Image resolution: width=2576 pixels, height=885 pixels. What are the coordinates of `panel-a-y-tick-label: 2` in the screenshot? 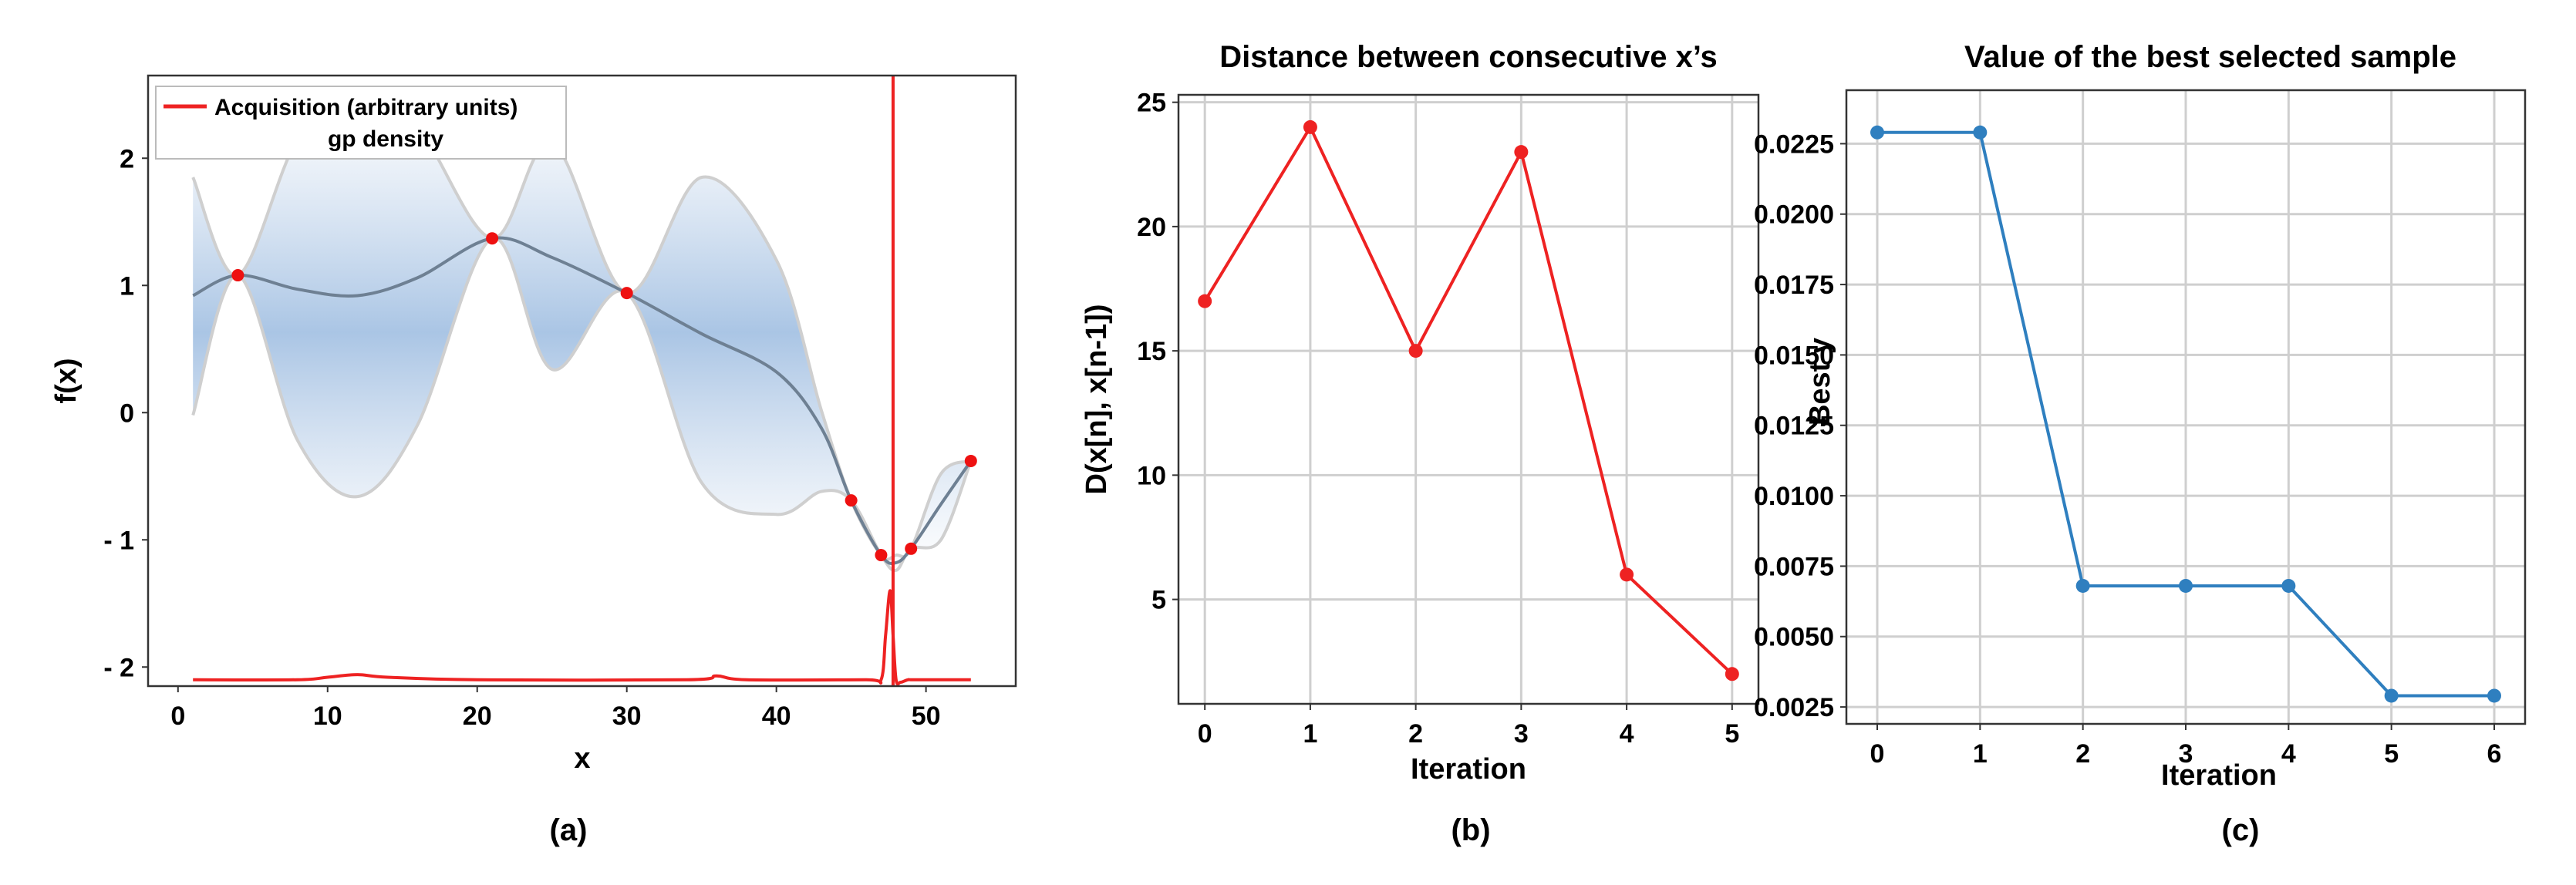 It's located at (127, 158).